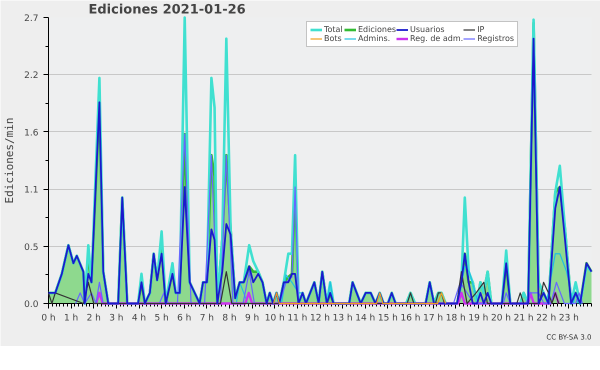  What do you see at coordinates (495, 38) in the screenshot?
I see `legend-label: Registros` at bounding box center [495, 38].